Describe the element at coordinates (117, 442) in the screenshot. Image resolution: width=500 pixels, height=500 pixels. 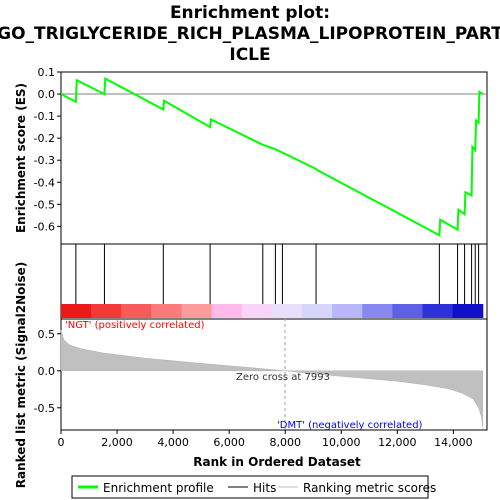
I see `x-tick-label: 2,000` at that location.